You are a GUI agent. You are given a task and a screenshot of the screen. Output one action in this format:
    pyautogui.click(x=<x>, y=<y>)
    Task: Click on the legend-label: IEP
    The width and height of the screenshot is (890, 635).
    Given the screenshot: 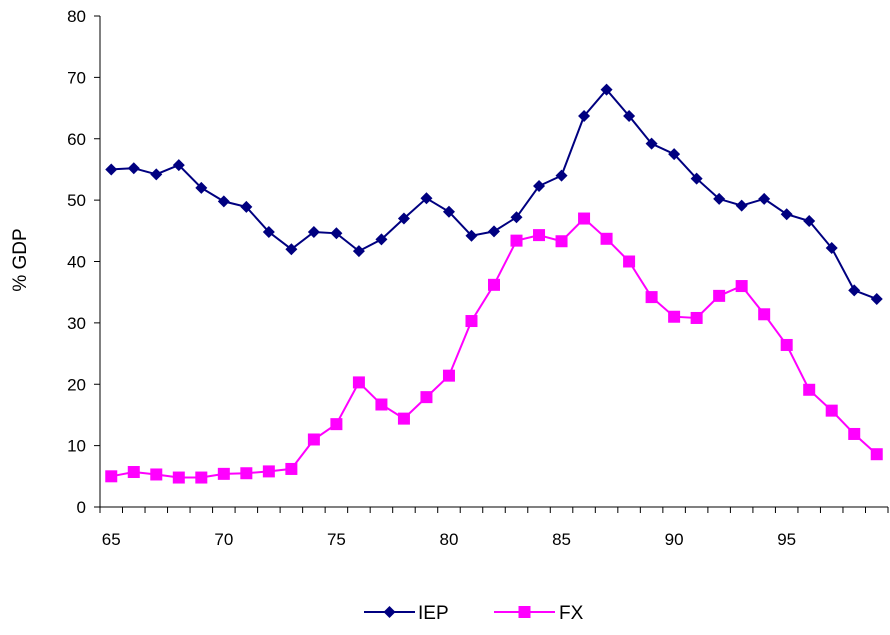 What is the action you would take?
    pyautogui.click(x=433, y=613)
    